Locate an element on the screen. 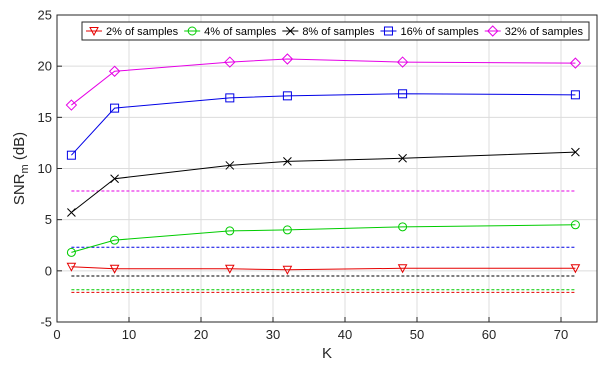 Image resolution: width=611 pixels, height=366 pixels. legend-entry-4-marker is located at coordinates (388, 31).